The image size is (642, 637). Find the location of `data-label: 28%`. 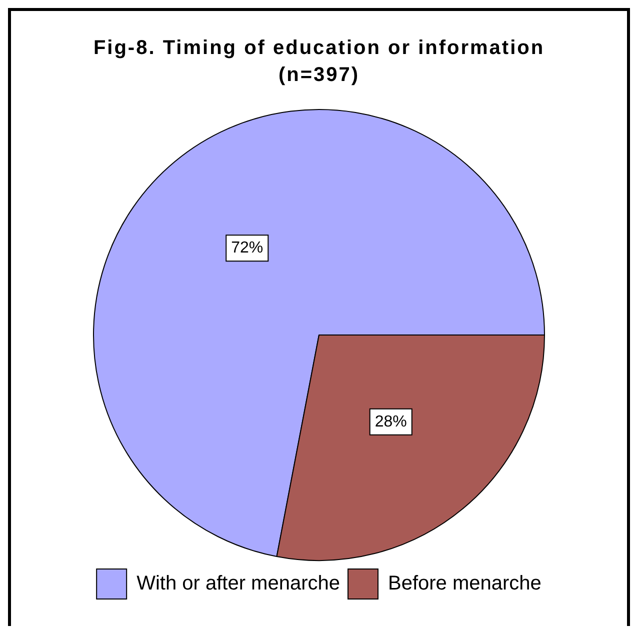

data-label: 28% is located at coordinates (390, 421).